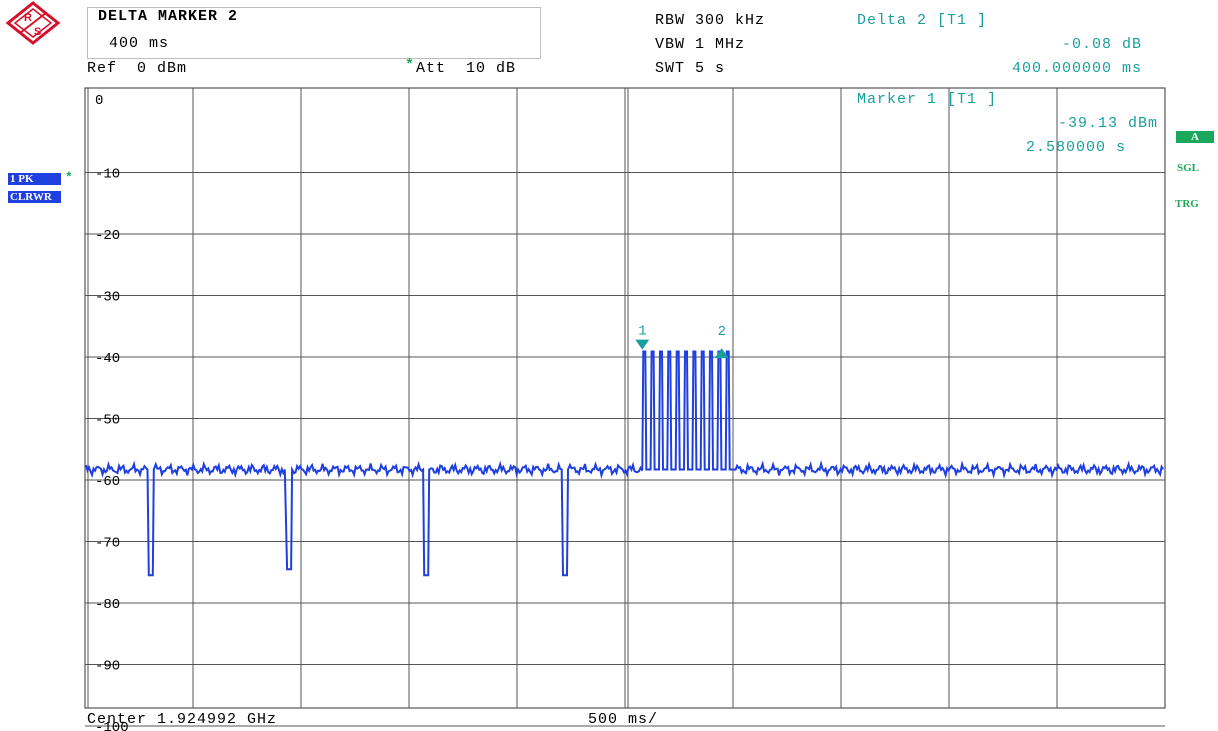 The height and width of the screenshot is (731, 1218). I want to click on svg-text: R, so click(28, 18).